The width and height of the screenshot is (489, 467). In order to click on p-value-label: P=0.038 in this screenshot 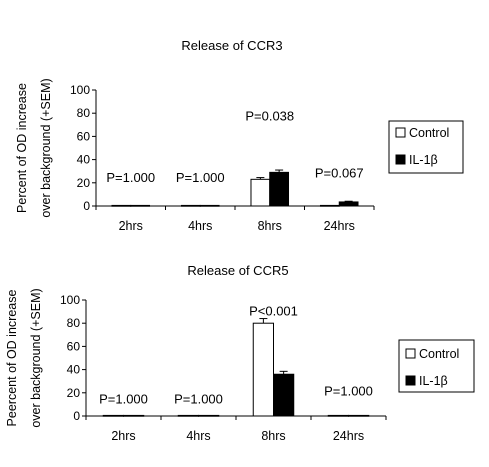, I will do `click(269, 116)`.